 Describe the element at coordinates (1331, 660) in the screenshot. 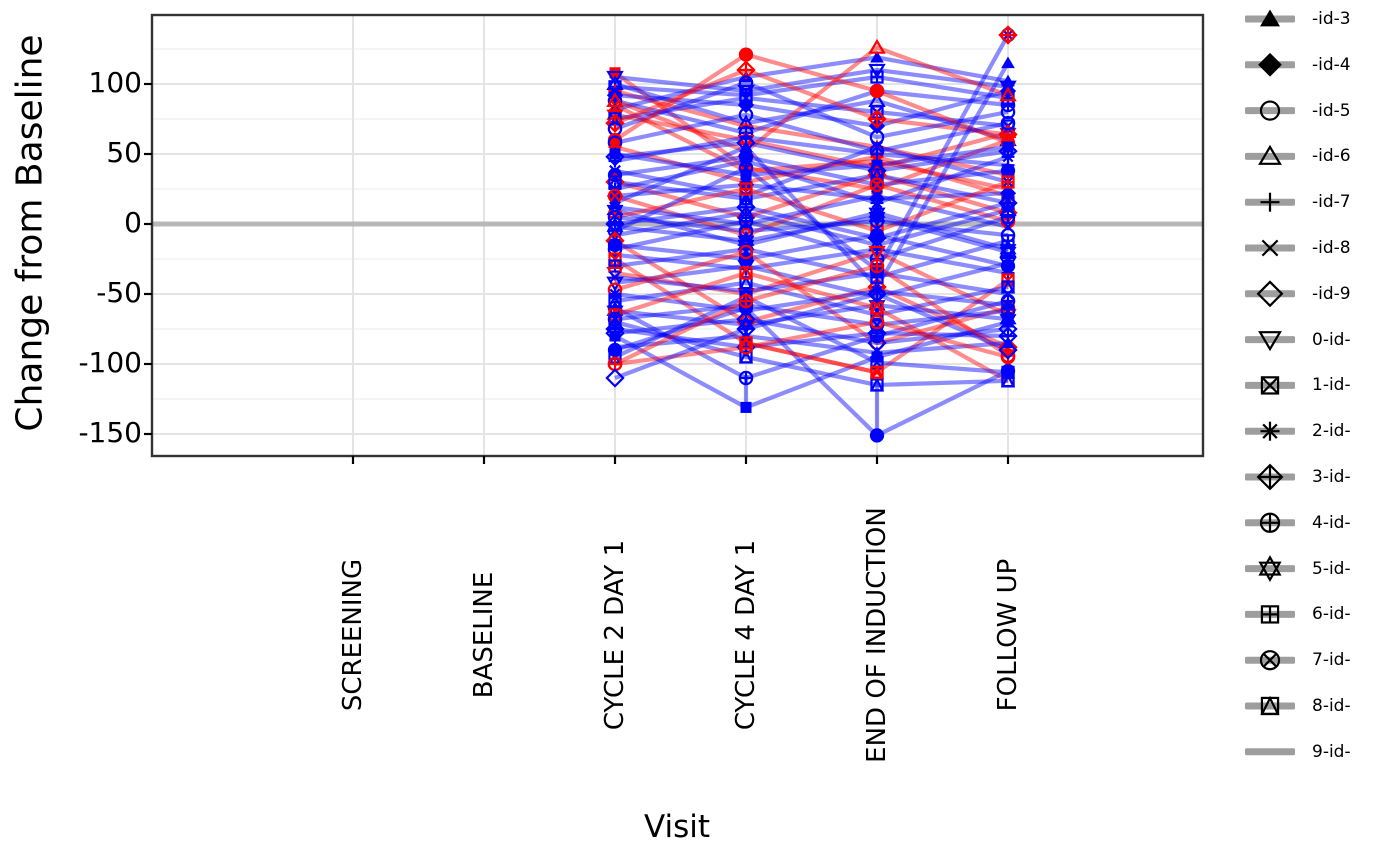

I see `legend-item-label: 7-id-` at that location.